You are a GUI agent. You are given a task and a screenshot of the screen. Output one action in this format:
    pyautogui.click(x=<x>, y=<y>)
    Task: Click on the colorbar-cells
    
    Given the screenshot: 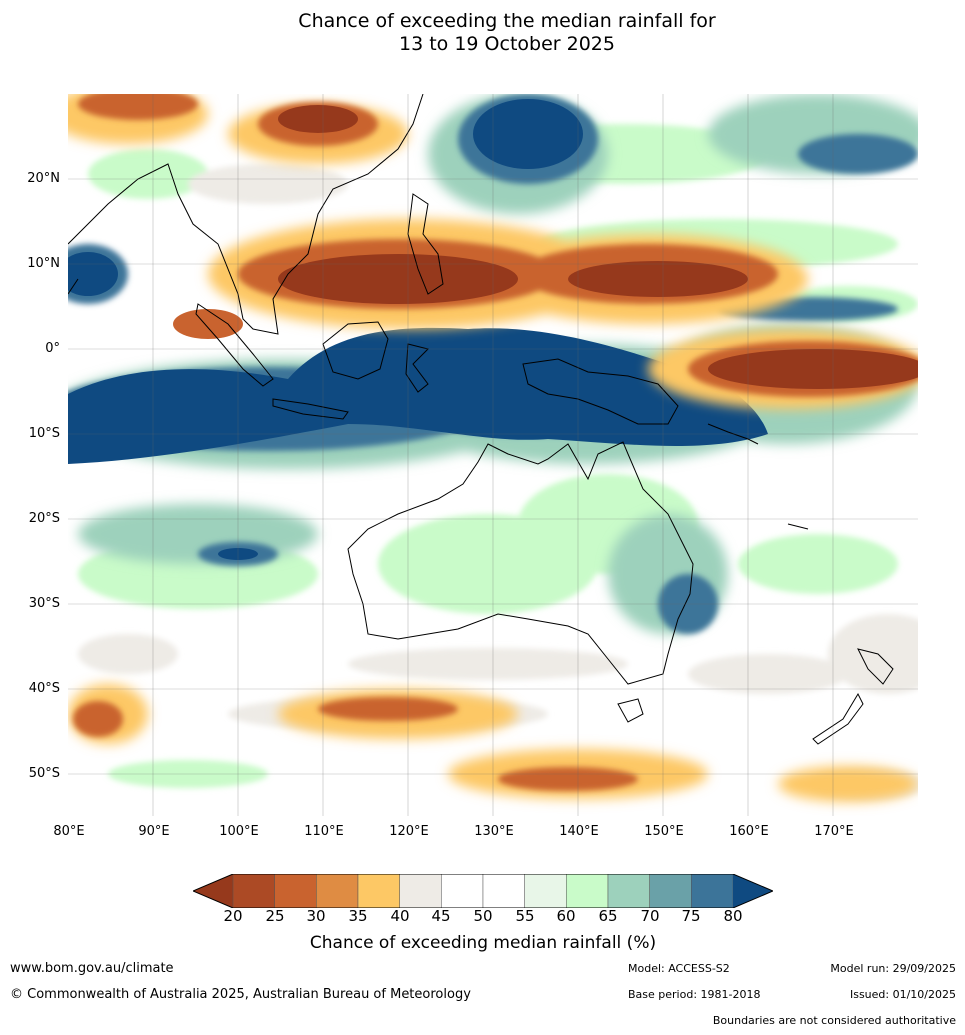 What is the action you would take?
    pyautogui.click(x=483, y=891)
    